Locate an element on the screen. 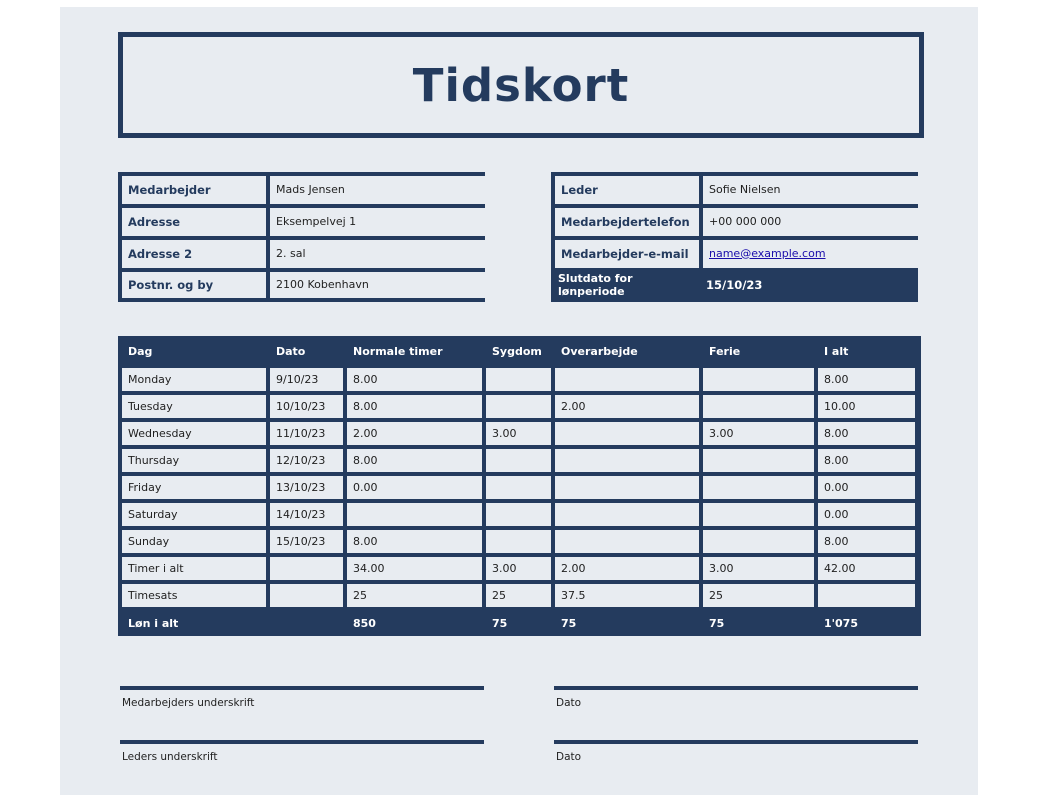 The width and height of the screenshot is (1038, 800). cell-date: 15/10/23 is located at coordinates (306, 541).